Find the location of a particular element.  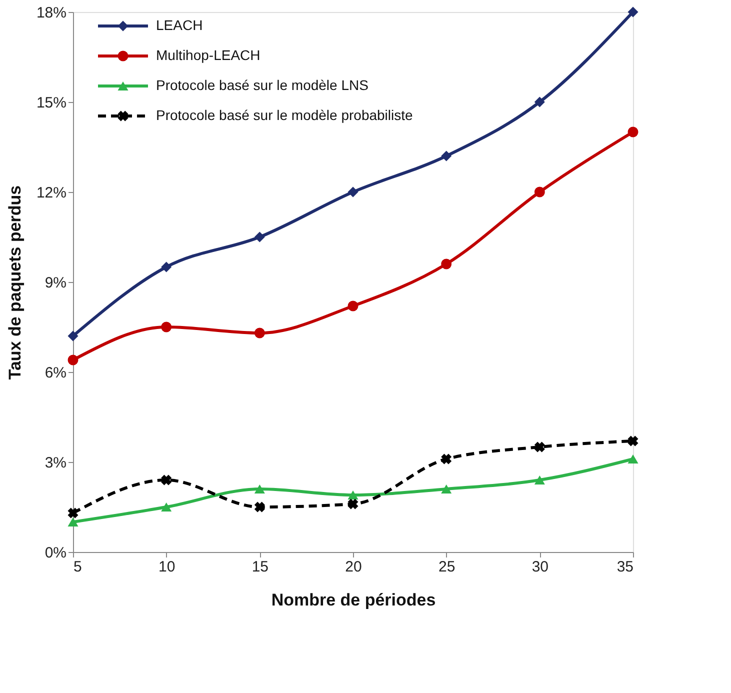

x-tick-label: 15 is located at coordinates (260, 567).